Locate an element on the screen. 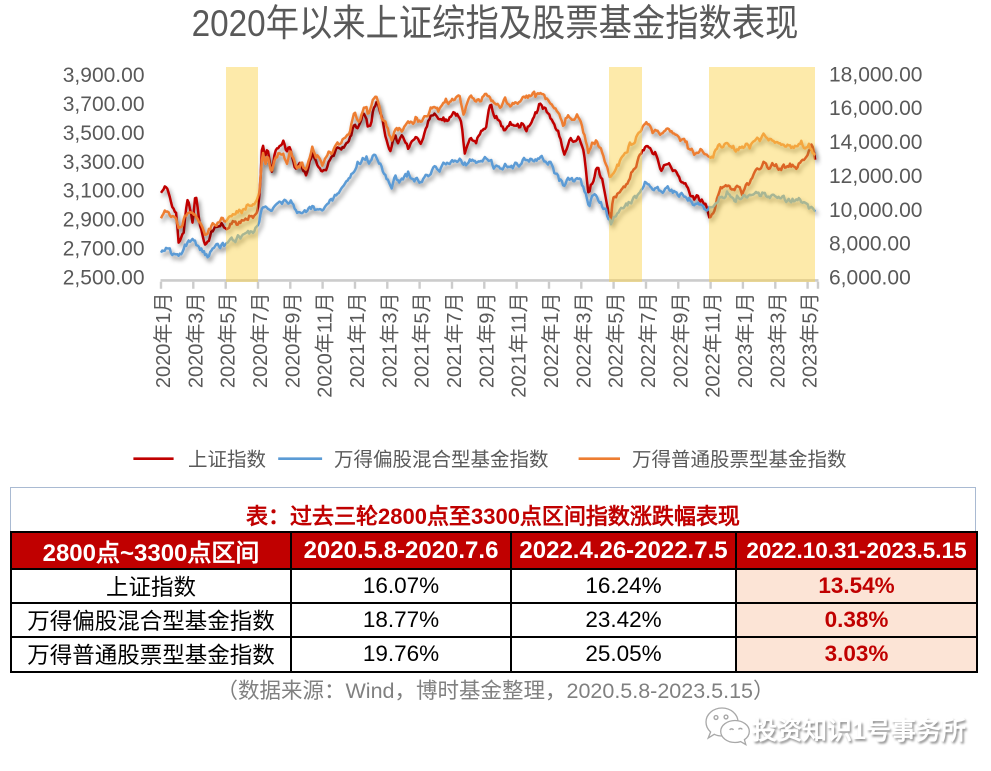 This screenshot has height=771, width=991. svg-text: 2022年3月 is located at coordinates (583, 341).